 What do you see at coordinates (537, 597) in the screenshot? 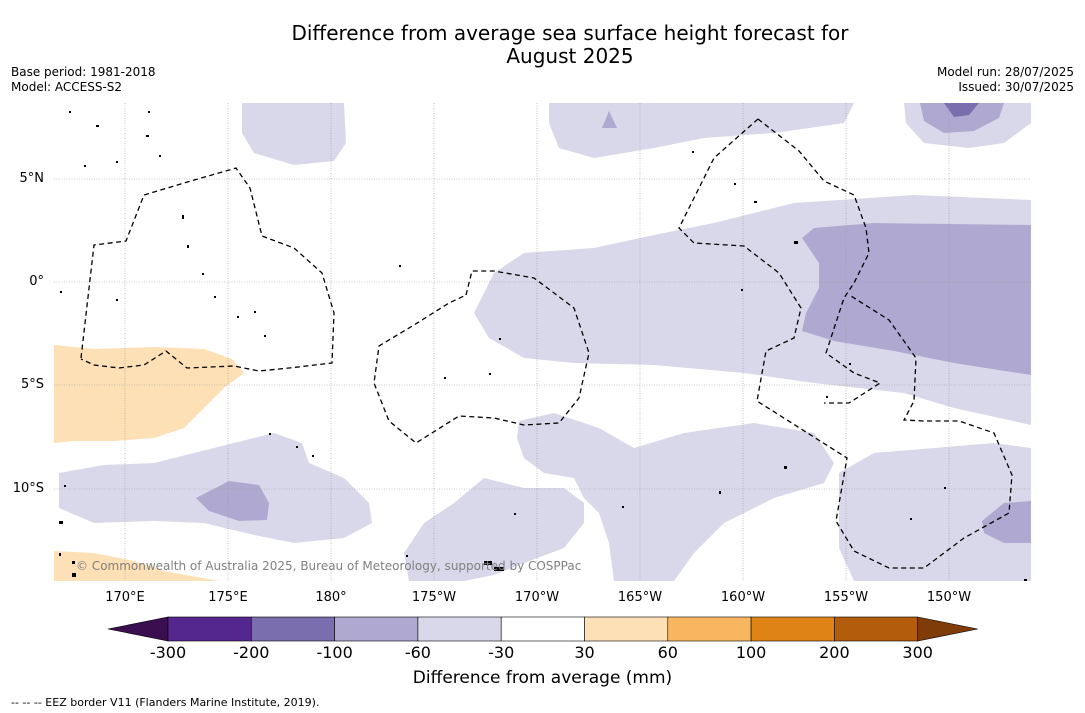
I see `lon-label-170w: 170°W` at bounding box center [537, 597].